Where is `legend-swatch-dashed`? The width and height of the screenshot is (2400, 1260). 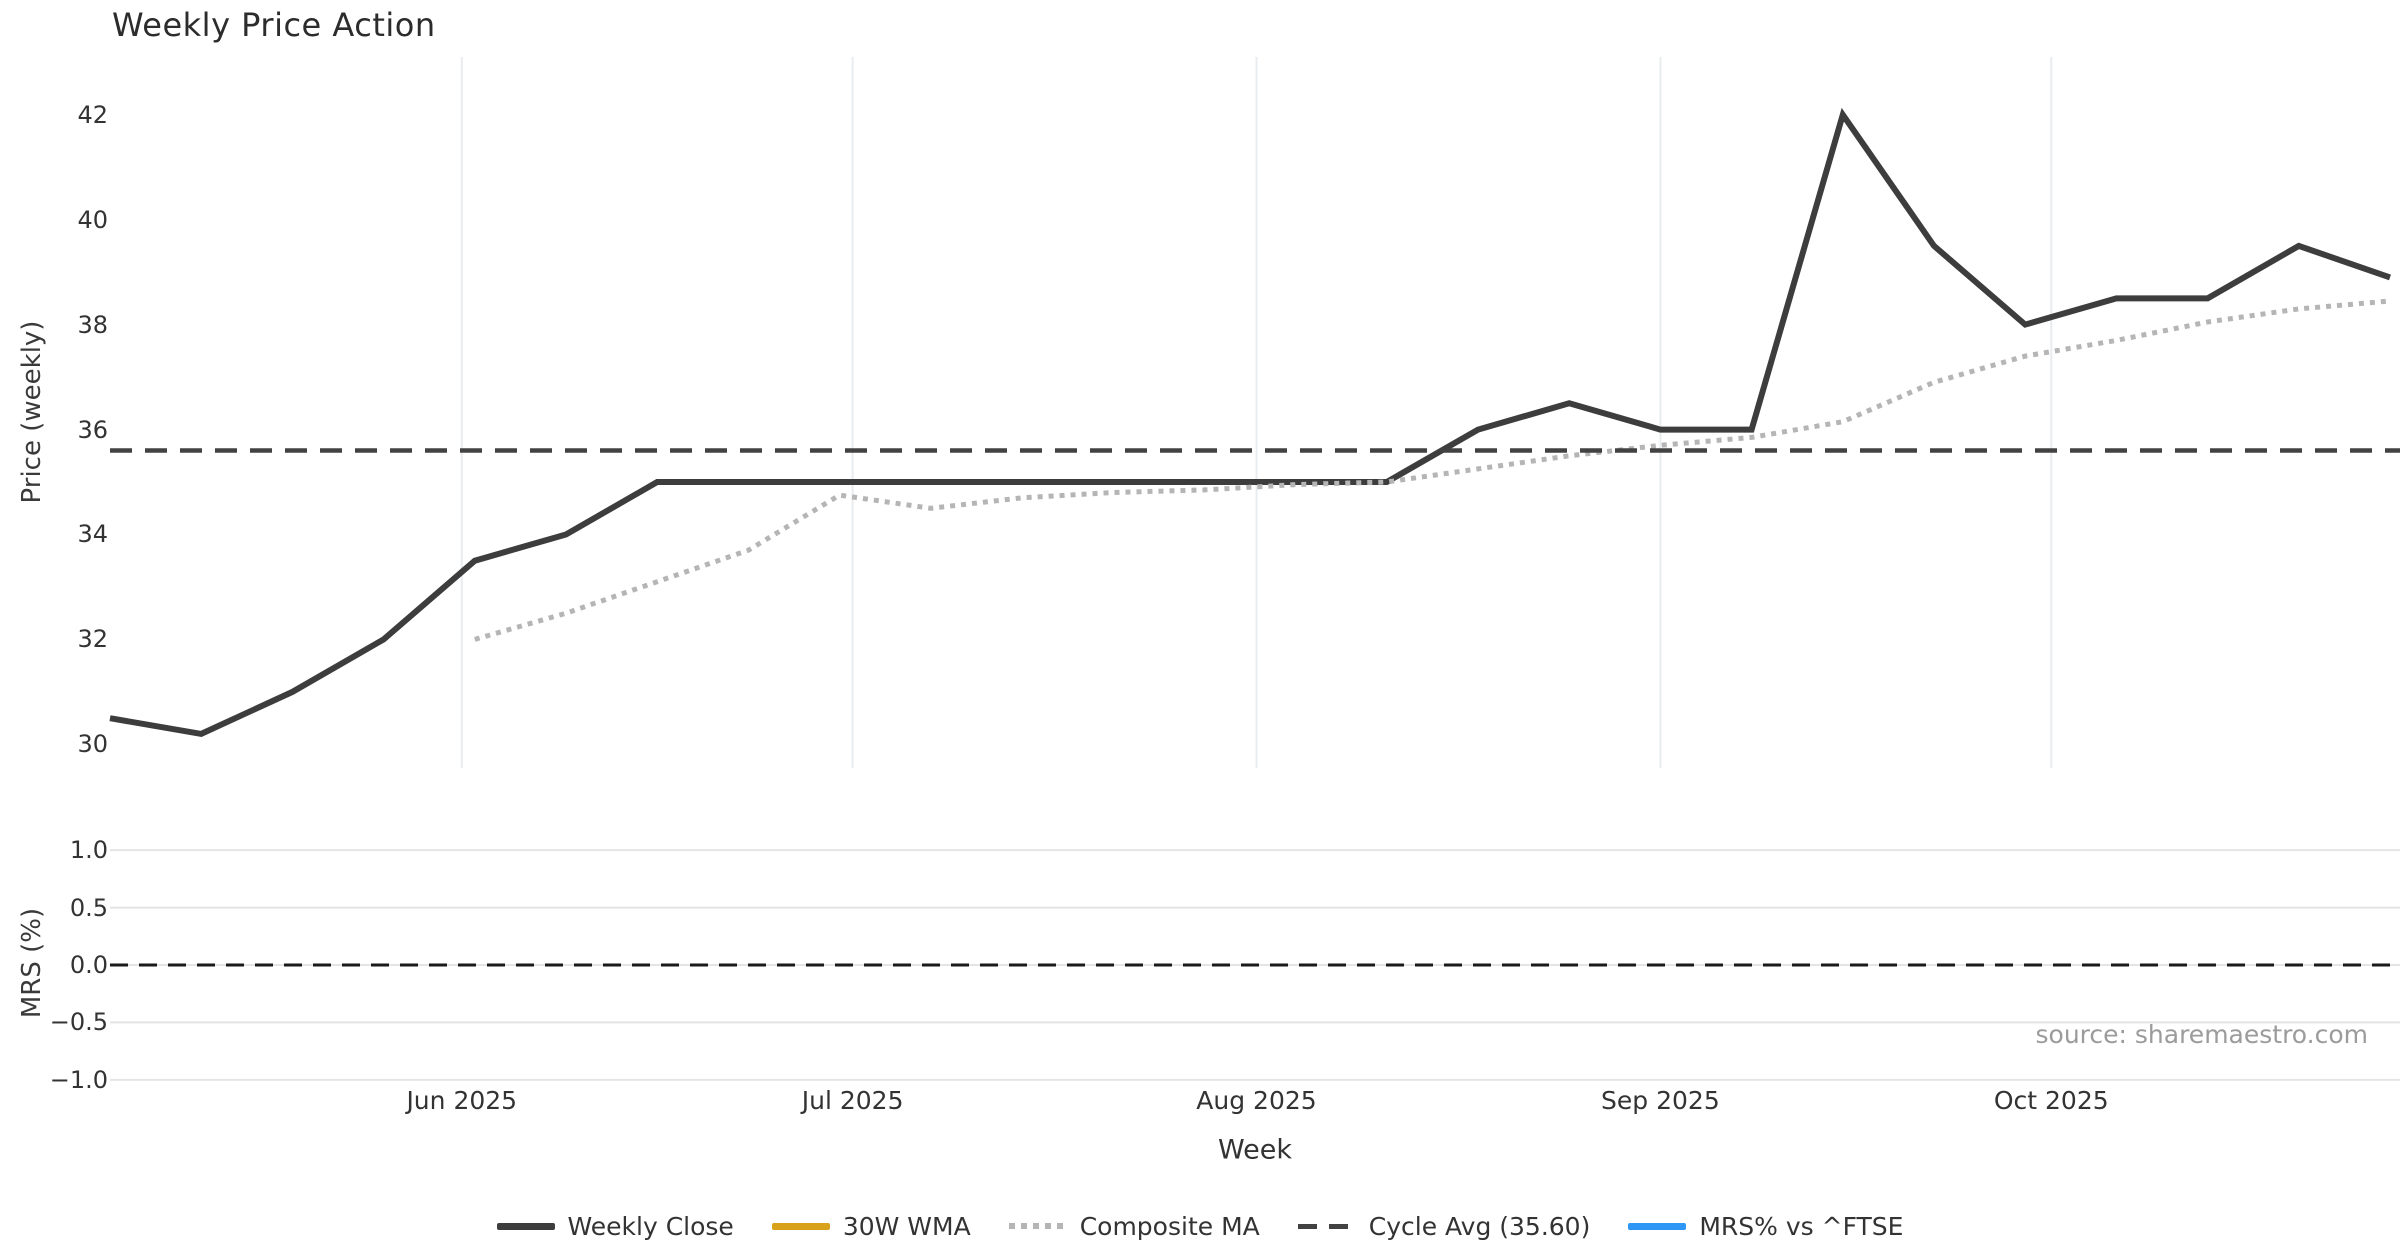 legend-swatch-dashed is located at coordinates (1326, 1226).